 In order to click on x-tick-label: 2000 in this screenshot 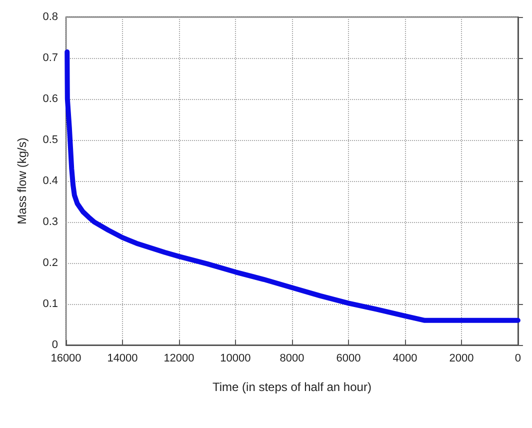, I will do `click(461, 358)`.